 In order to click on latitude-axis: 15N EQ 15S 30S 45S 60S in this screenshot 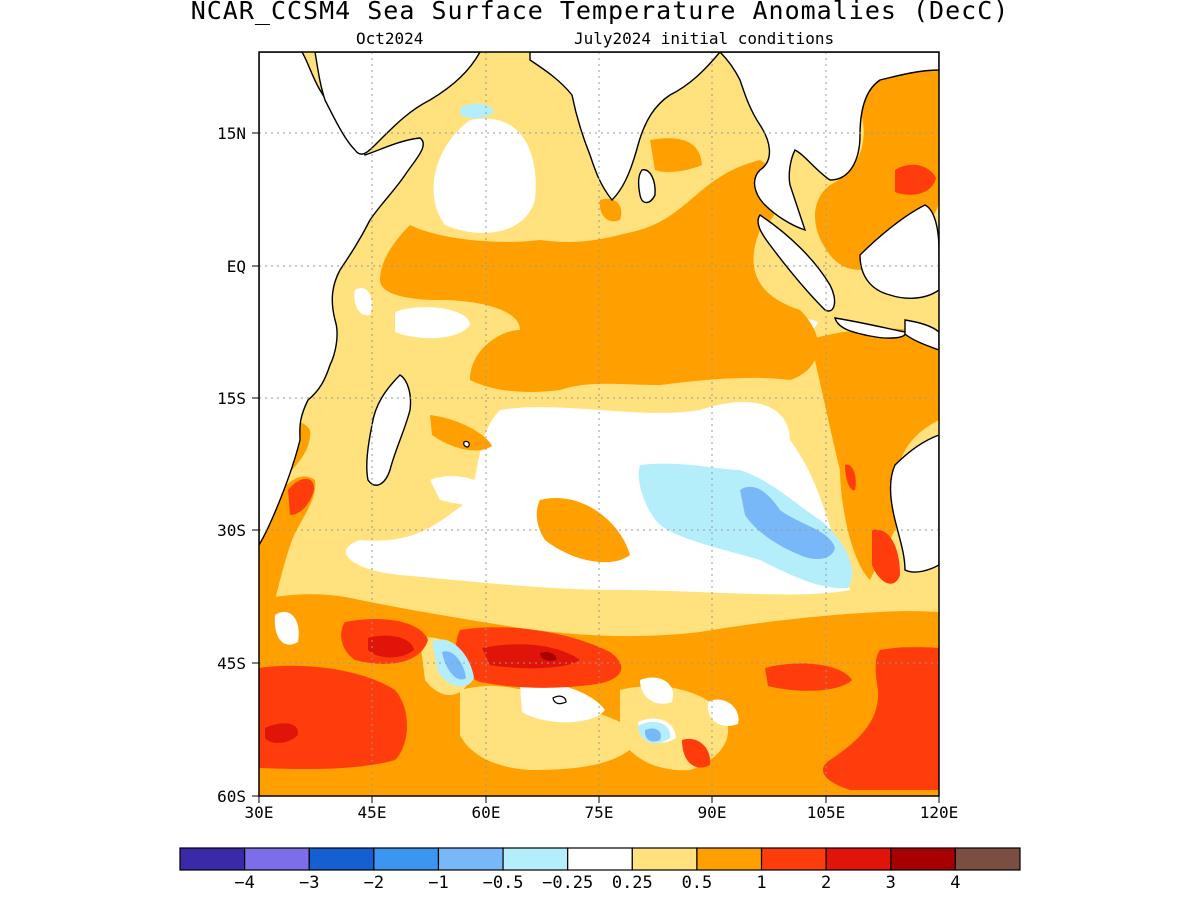, I will do `click(238, 465)`.